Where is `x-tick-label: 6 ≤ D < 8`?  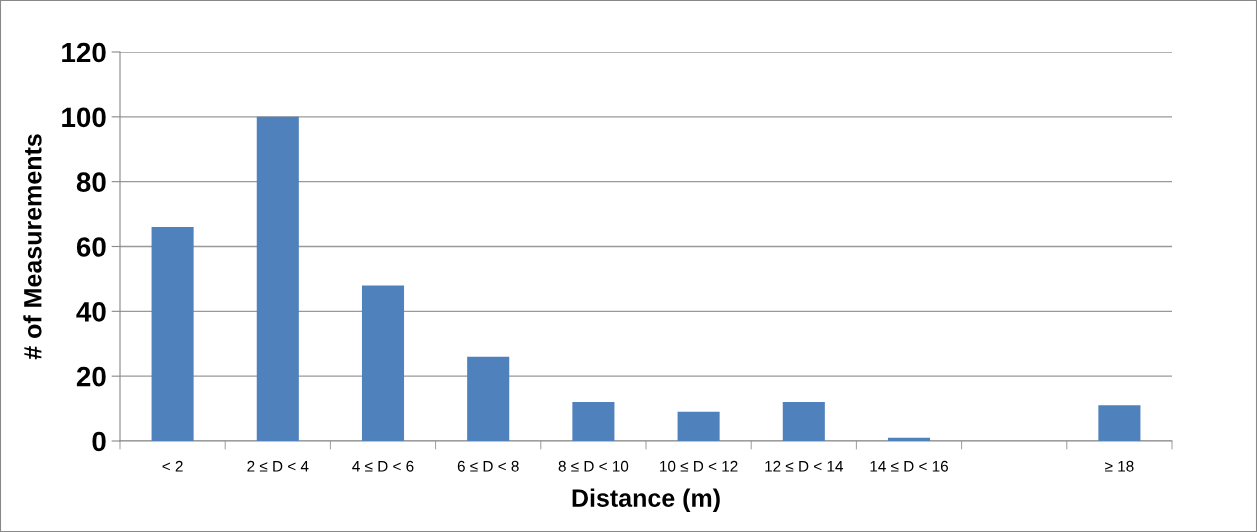
x-tick-label: 6 ≤ D < 8 is located at coordinates (488, 466).